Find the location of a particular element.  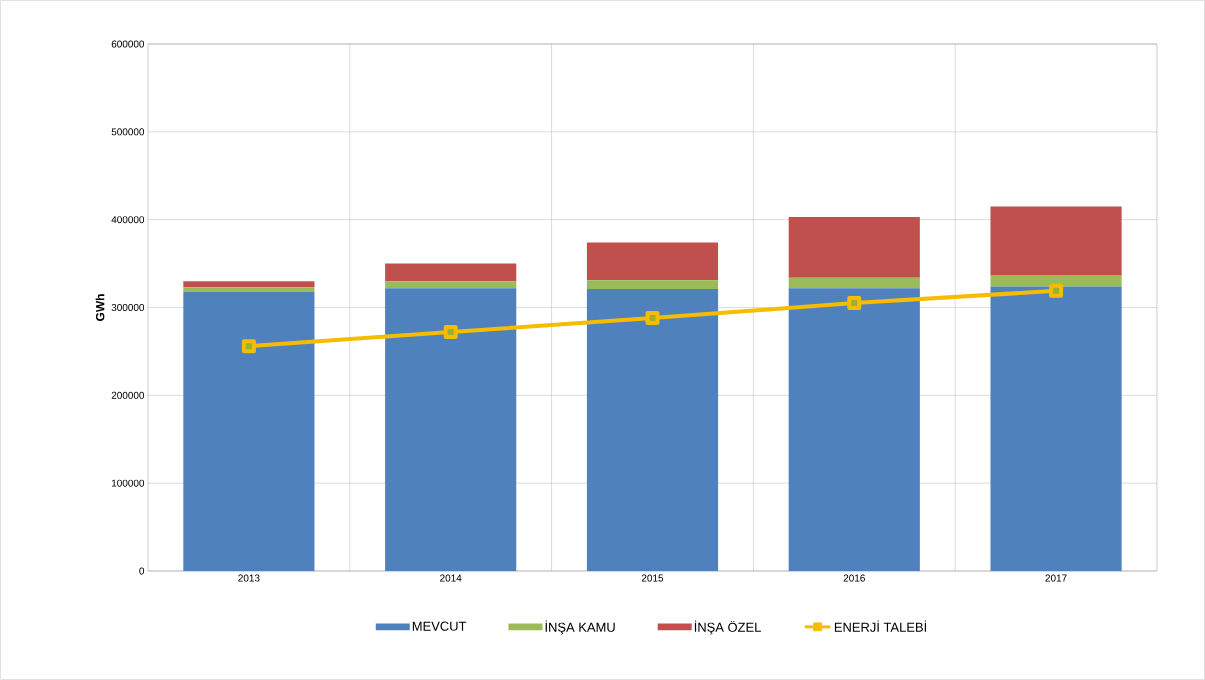

x-tick-label: 2013 is located at coordinates (249, 578).